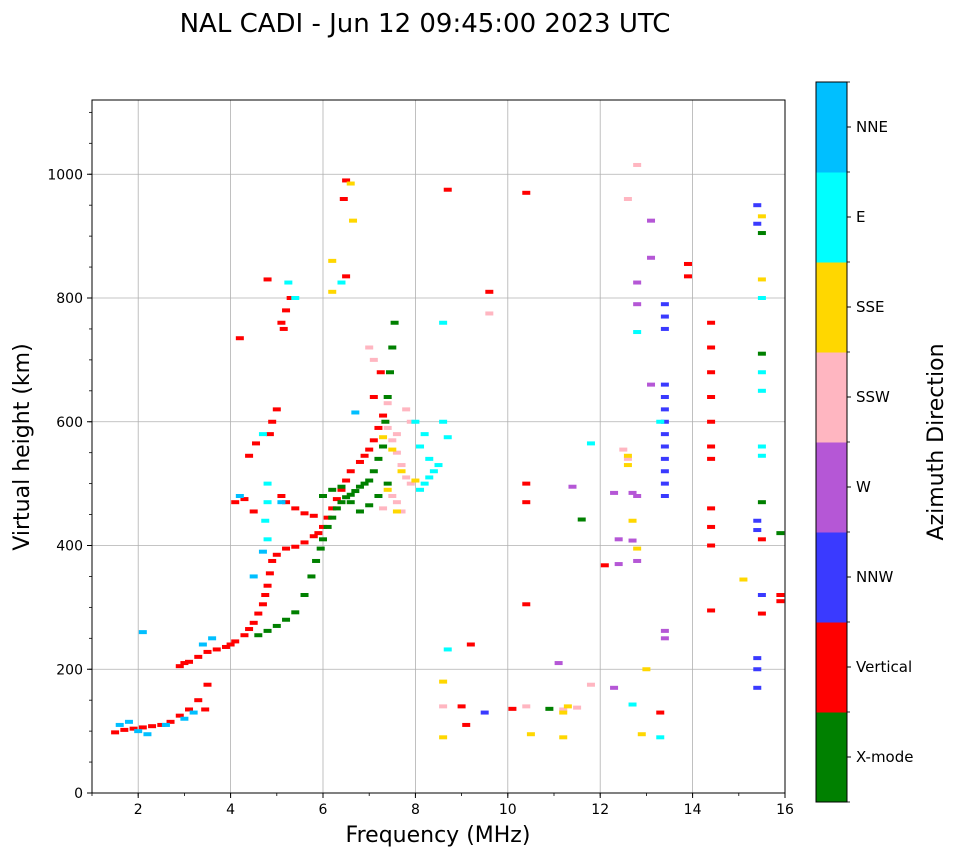 This screenshot has height=857, width=958. I want to click on colorbar-tick-label: W, so click(863, 487).